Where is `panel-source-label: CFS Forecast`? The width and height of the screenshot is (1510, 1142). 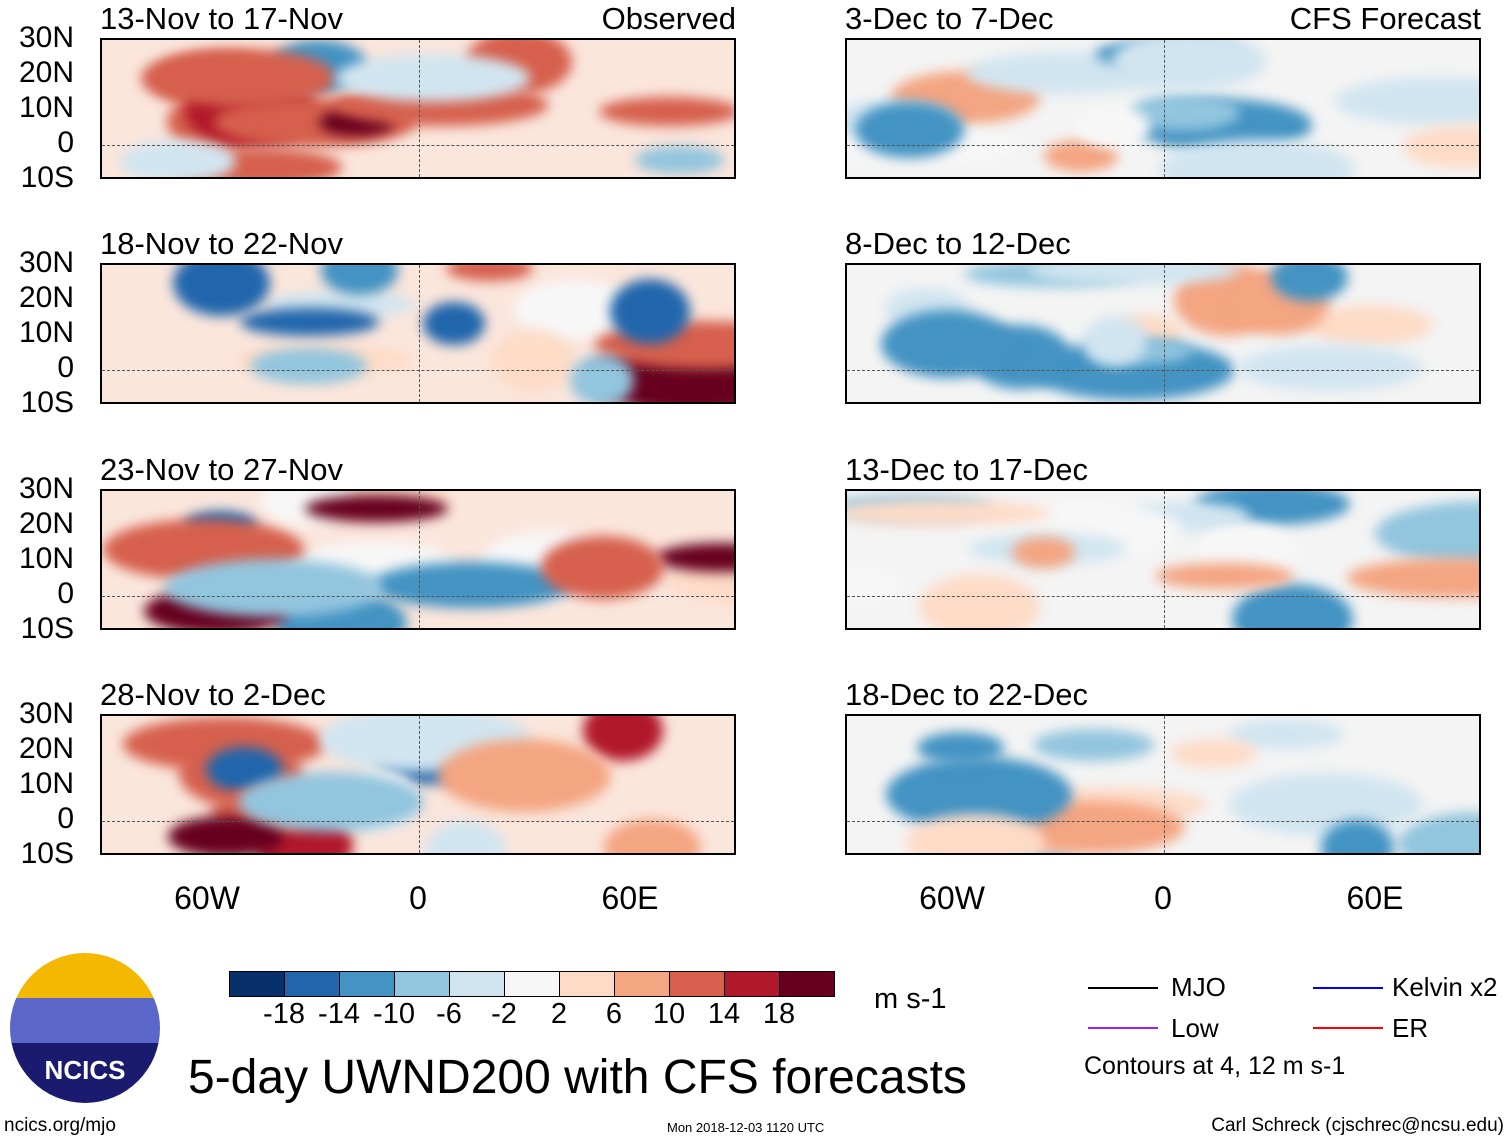
panel-source-label: CFS Forecast is located at coordinates (1385, 18).